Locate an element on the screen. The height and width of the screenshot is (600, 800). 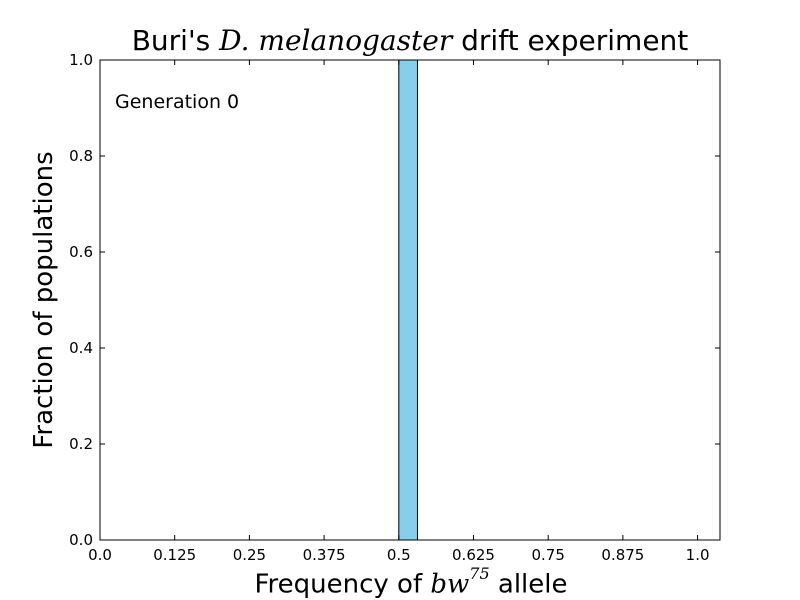
x-tick-label: 0.125 is located at coordinates (174, 555).